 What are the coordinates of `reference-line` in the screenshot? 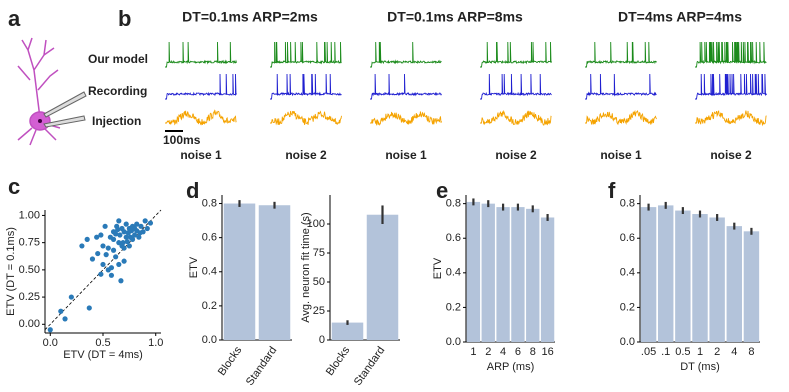 It's located at (103, 270).